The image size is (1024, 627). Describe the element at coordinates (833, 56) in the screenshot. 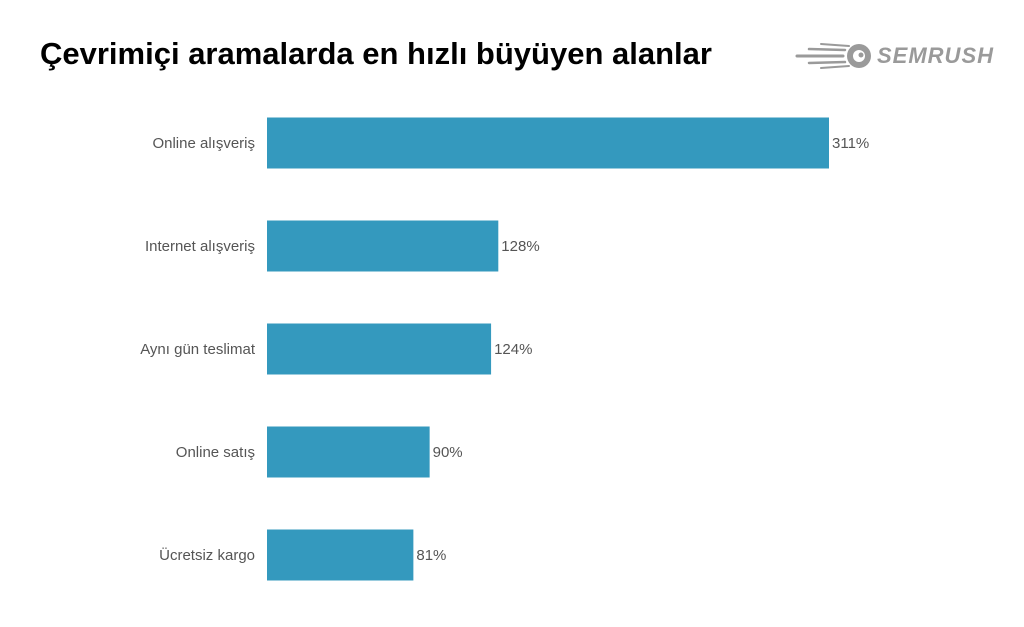

I see `semrush-fireball-icon` at that location.